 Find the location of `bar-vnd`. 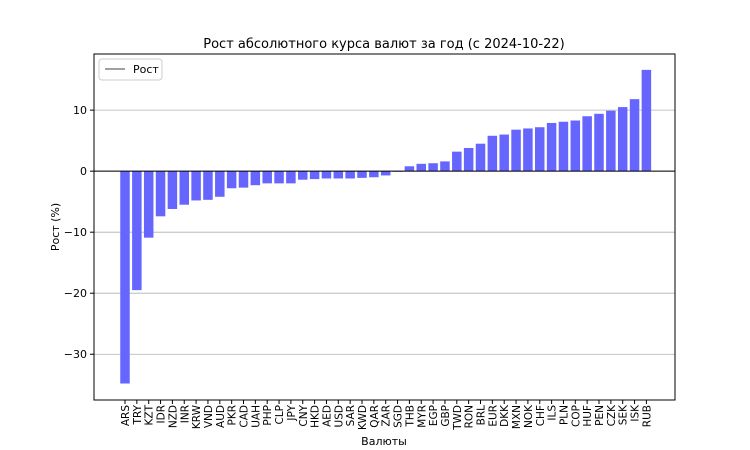

bar-vnd is located at coordinates (208, 185).